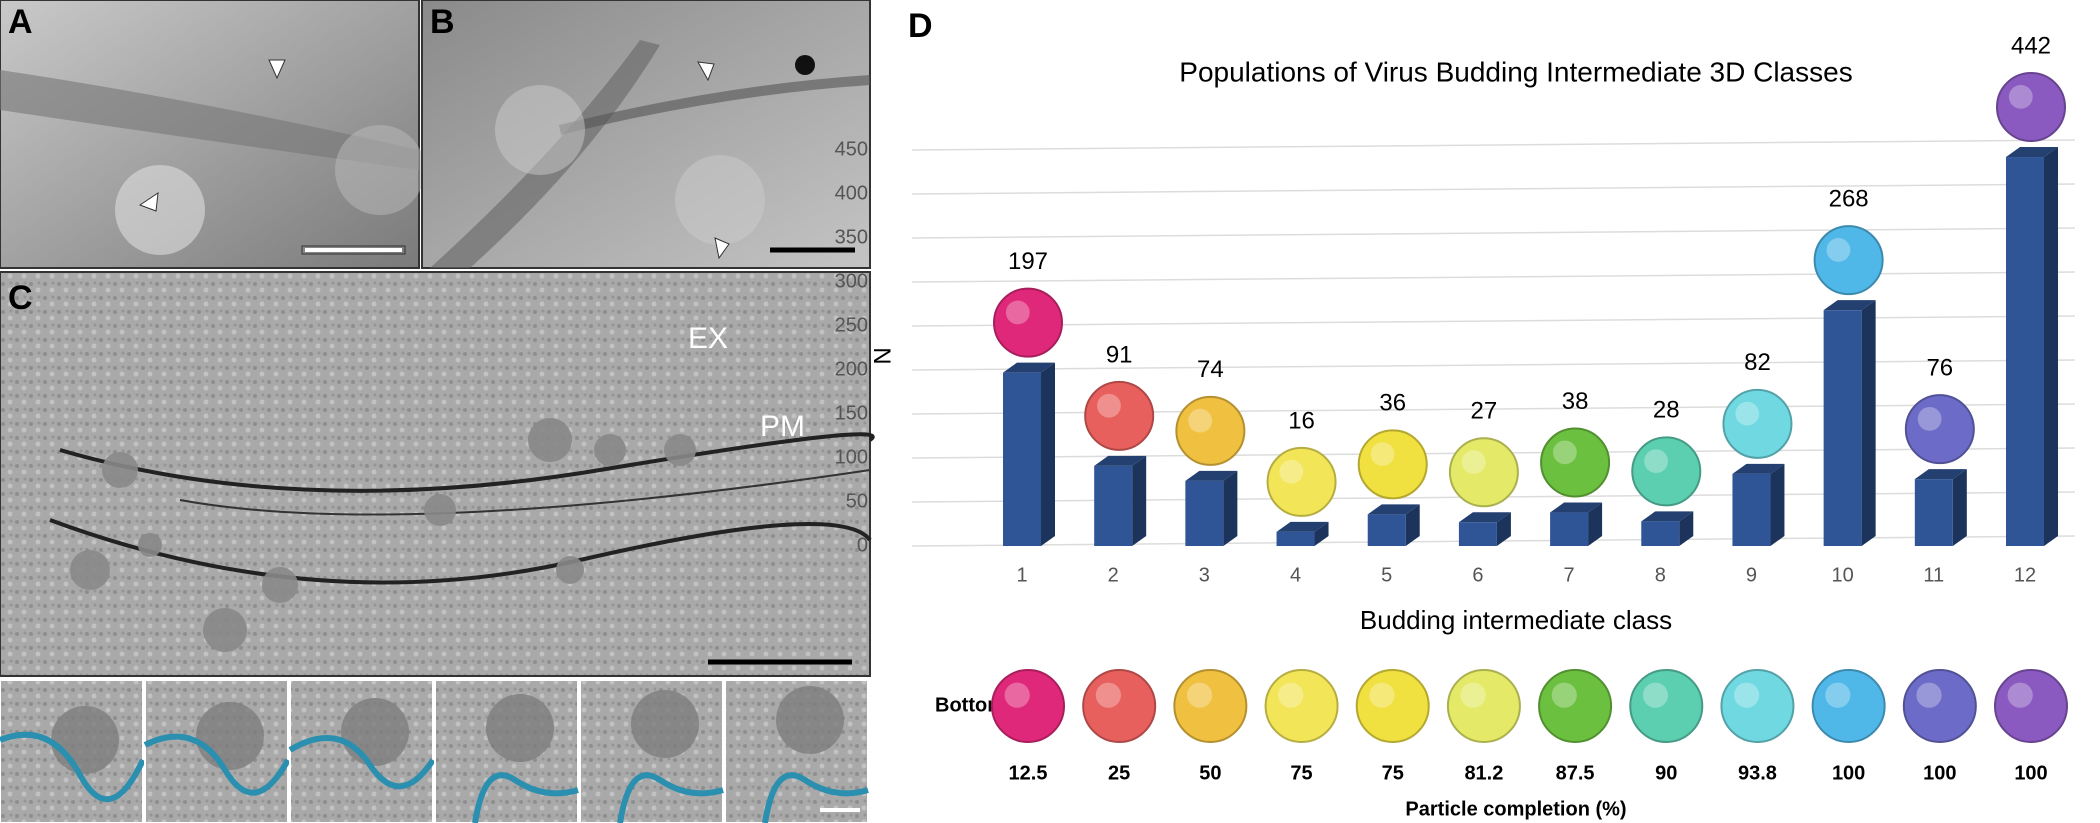 Image resolution: width=2100 pixels, height=823 pixels. Describe the element at coordinates (1515, 809) in the screenshot. I see `completion-axis-label: Particle completion (%)` at that location.